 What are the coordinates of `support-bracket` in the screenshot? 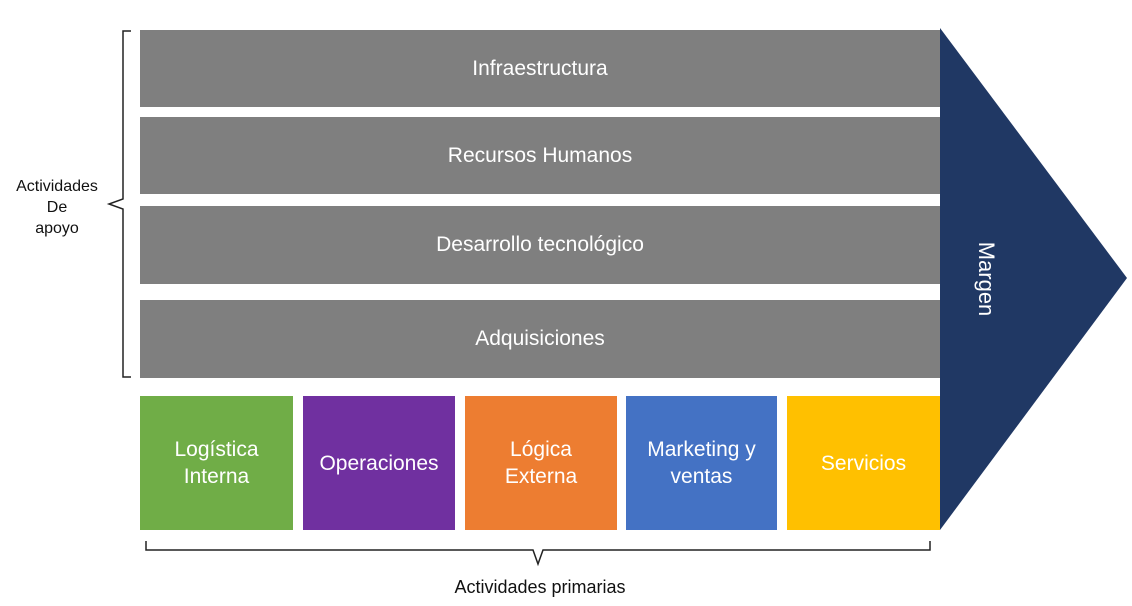 It's located at (118, 204).